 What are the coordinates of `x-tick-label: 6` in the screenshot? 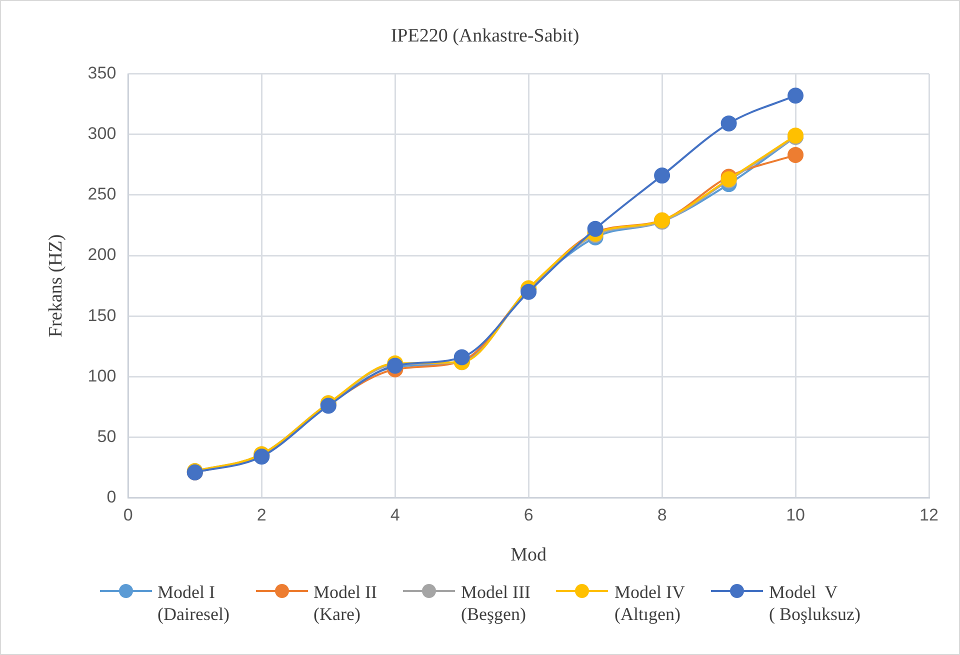 It's located at (529, 515).